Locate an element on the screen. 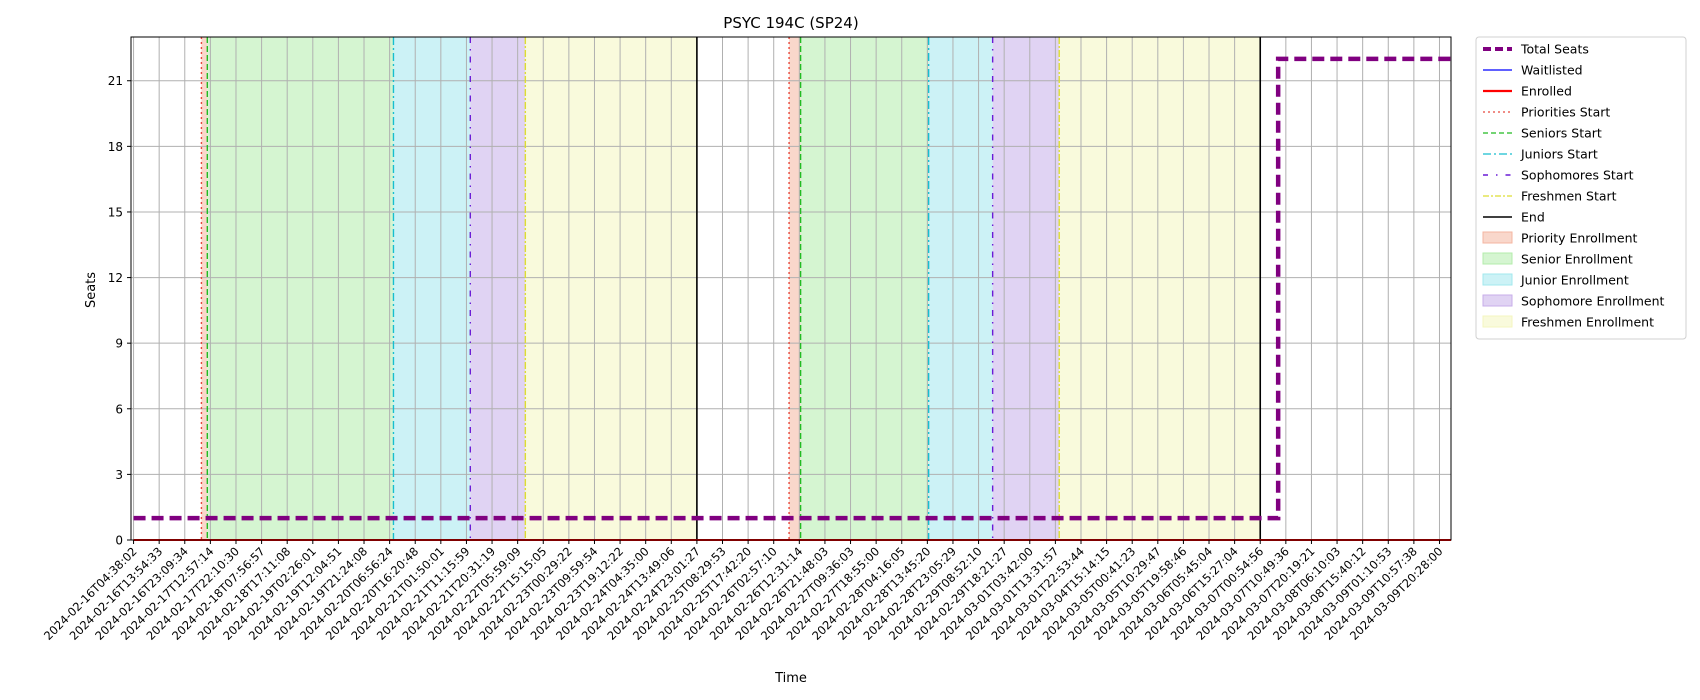 The image size is (1700, 700). legend-item-end: End is located at coordinates (1514, 217).